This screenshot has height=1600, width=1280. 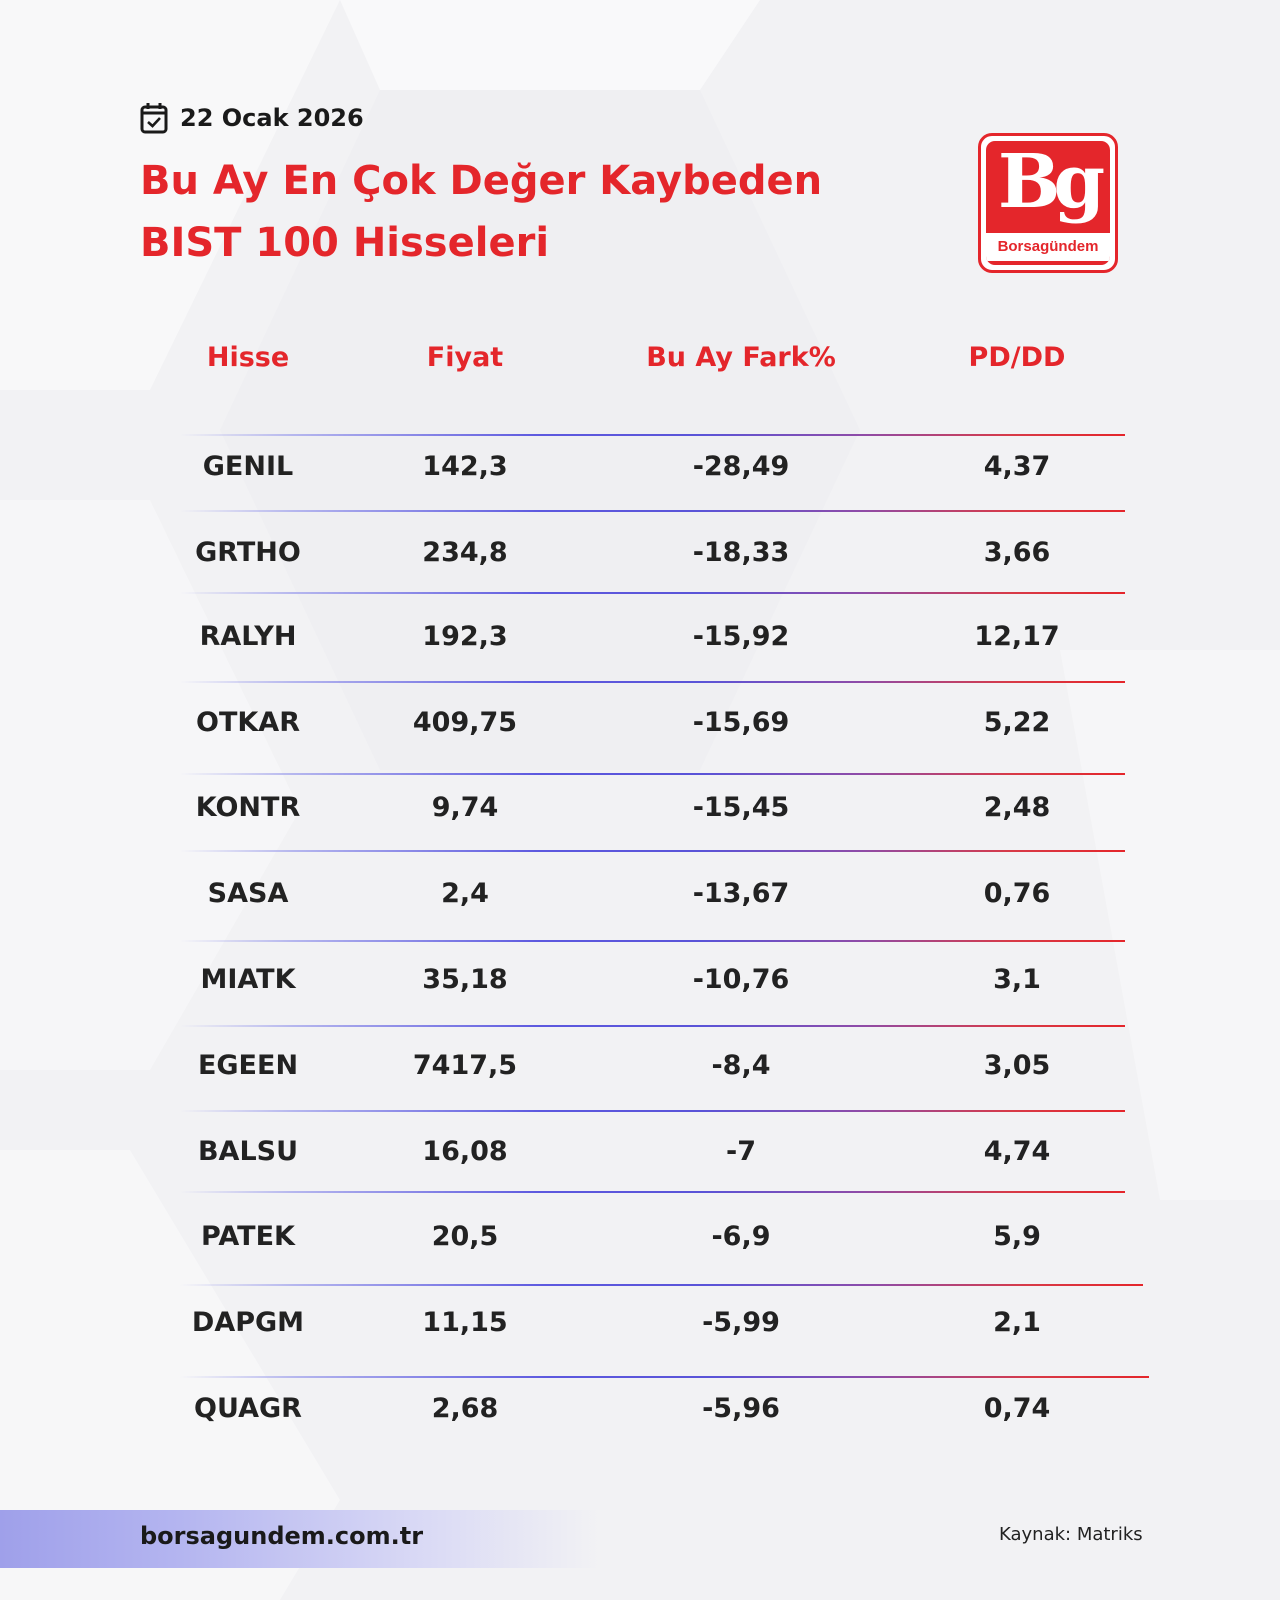 I want to click on table-cell-fiyat: 16,08, so click(x=465, y=1151).